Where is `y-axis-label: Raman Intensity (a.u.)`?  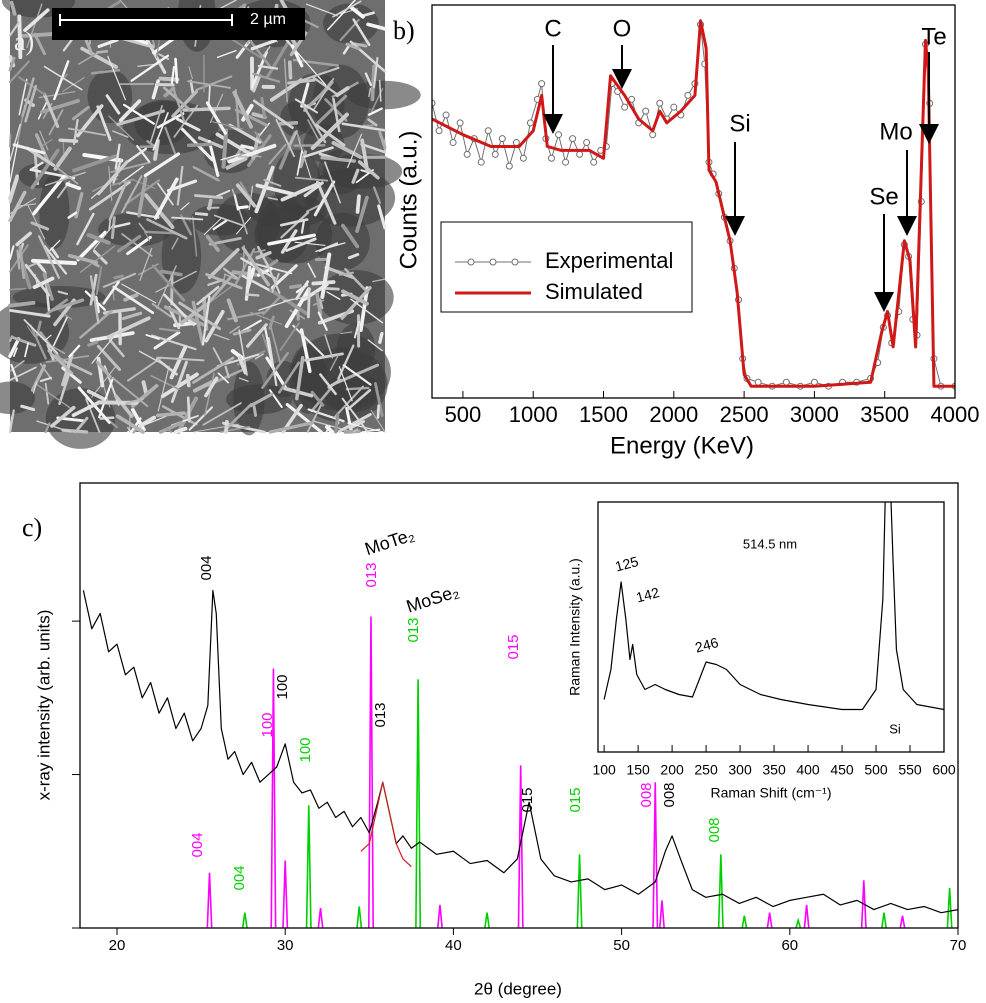 y-axis-label: Raman Intensity (a.u.) is located at coordinates (575, 627).